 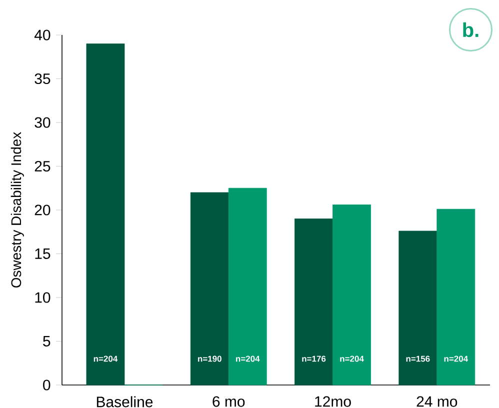 I want to click on y-tick-label: 20, so click(x=42, y=210).